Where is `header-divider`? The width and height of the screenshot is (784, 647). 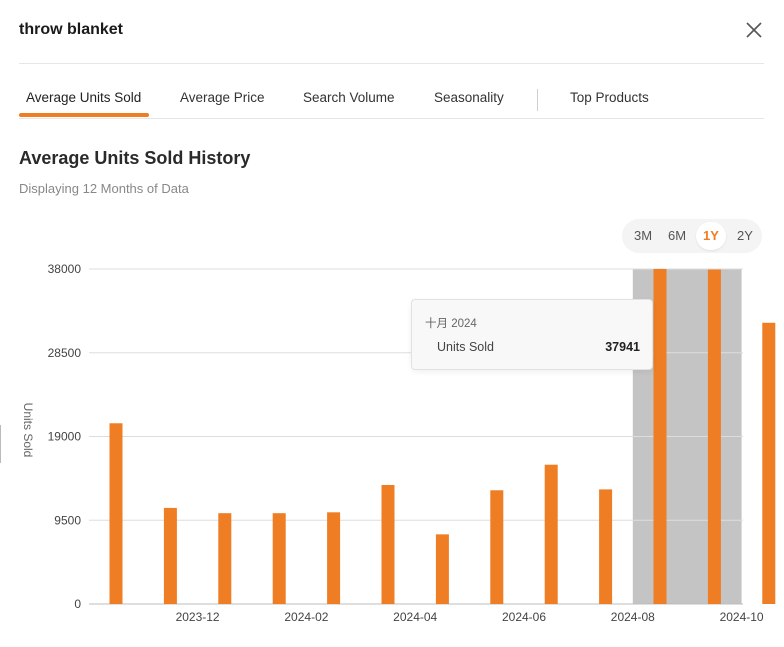
header-divider is located at coordinates (391, 63).